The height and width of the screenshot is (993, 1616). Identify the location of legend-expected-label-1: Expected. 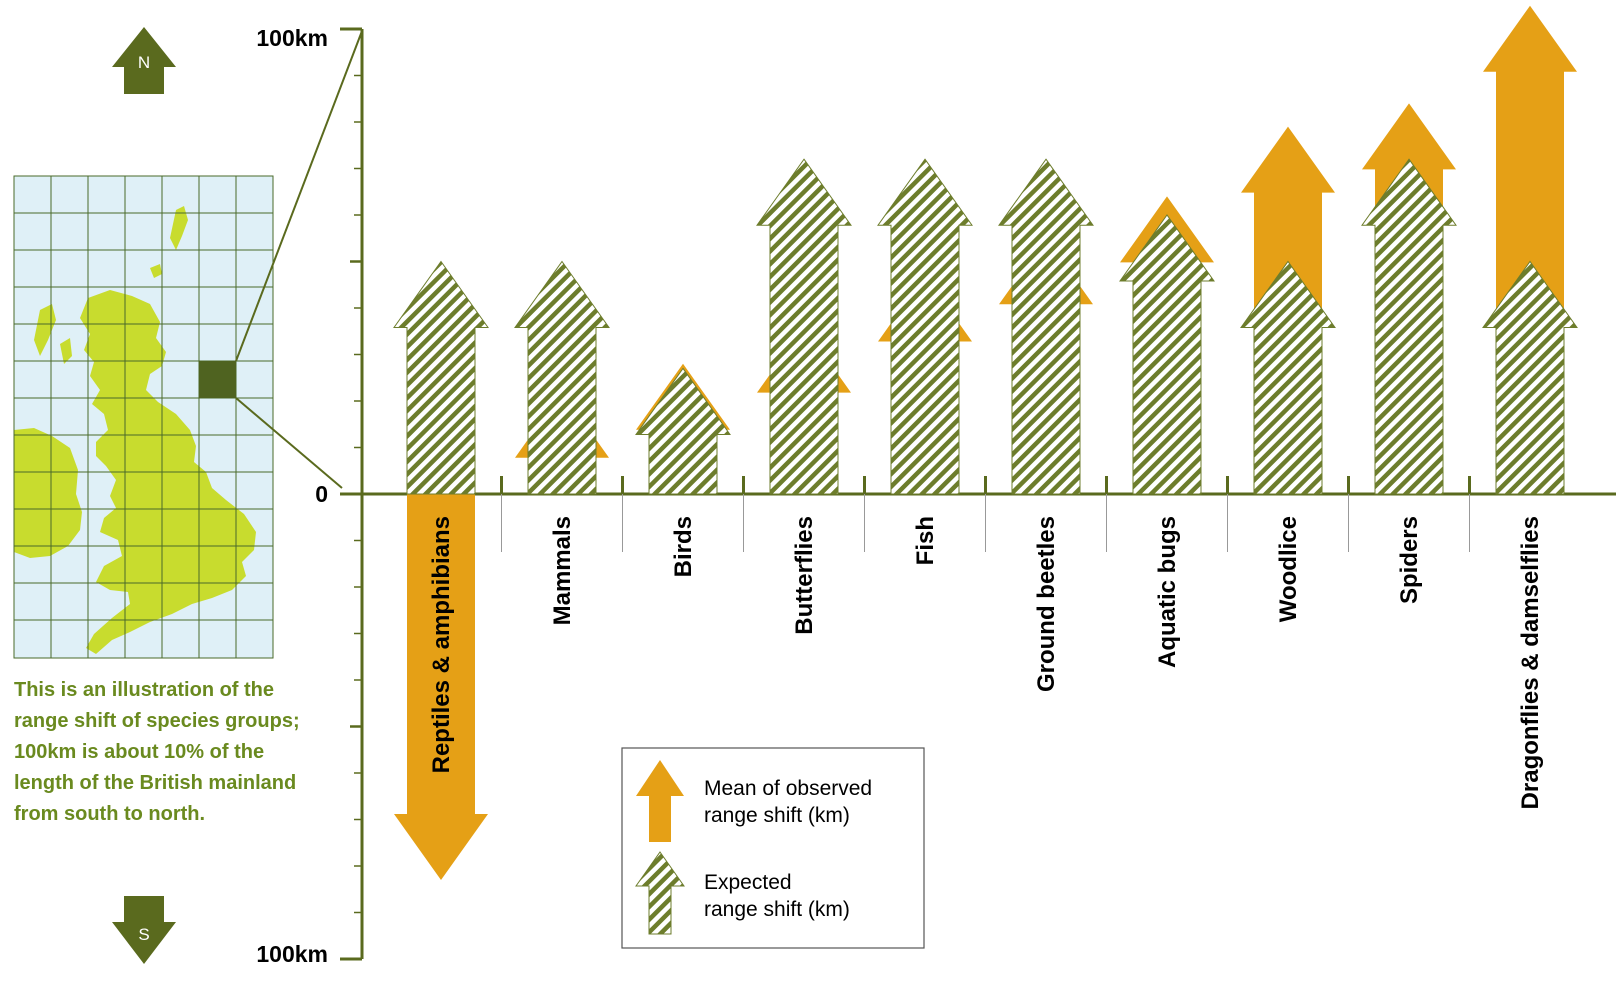
(748, 882).